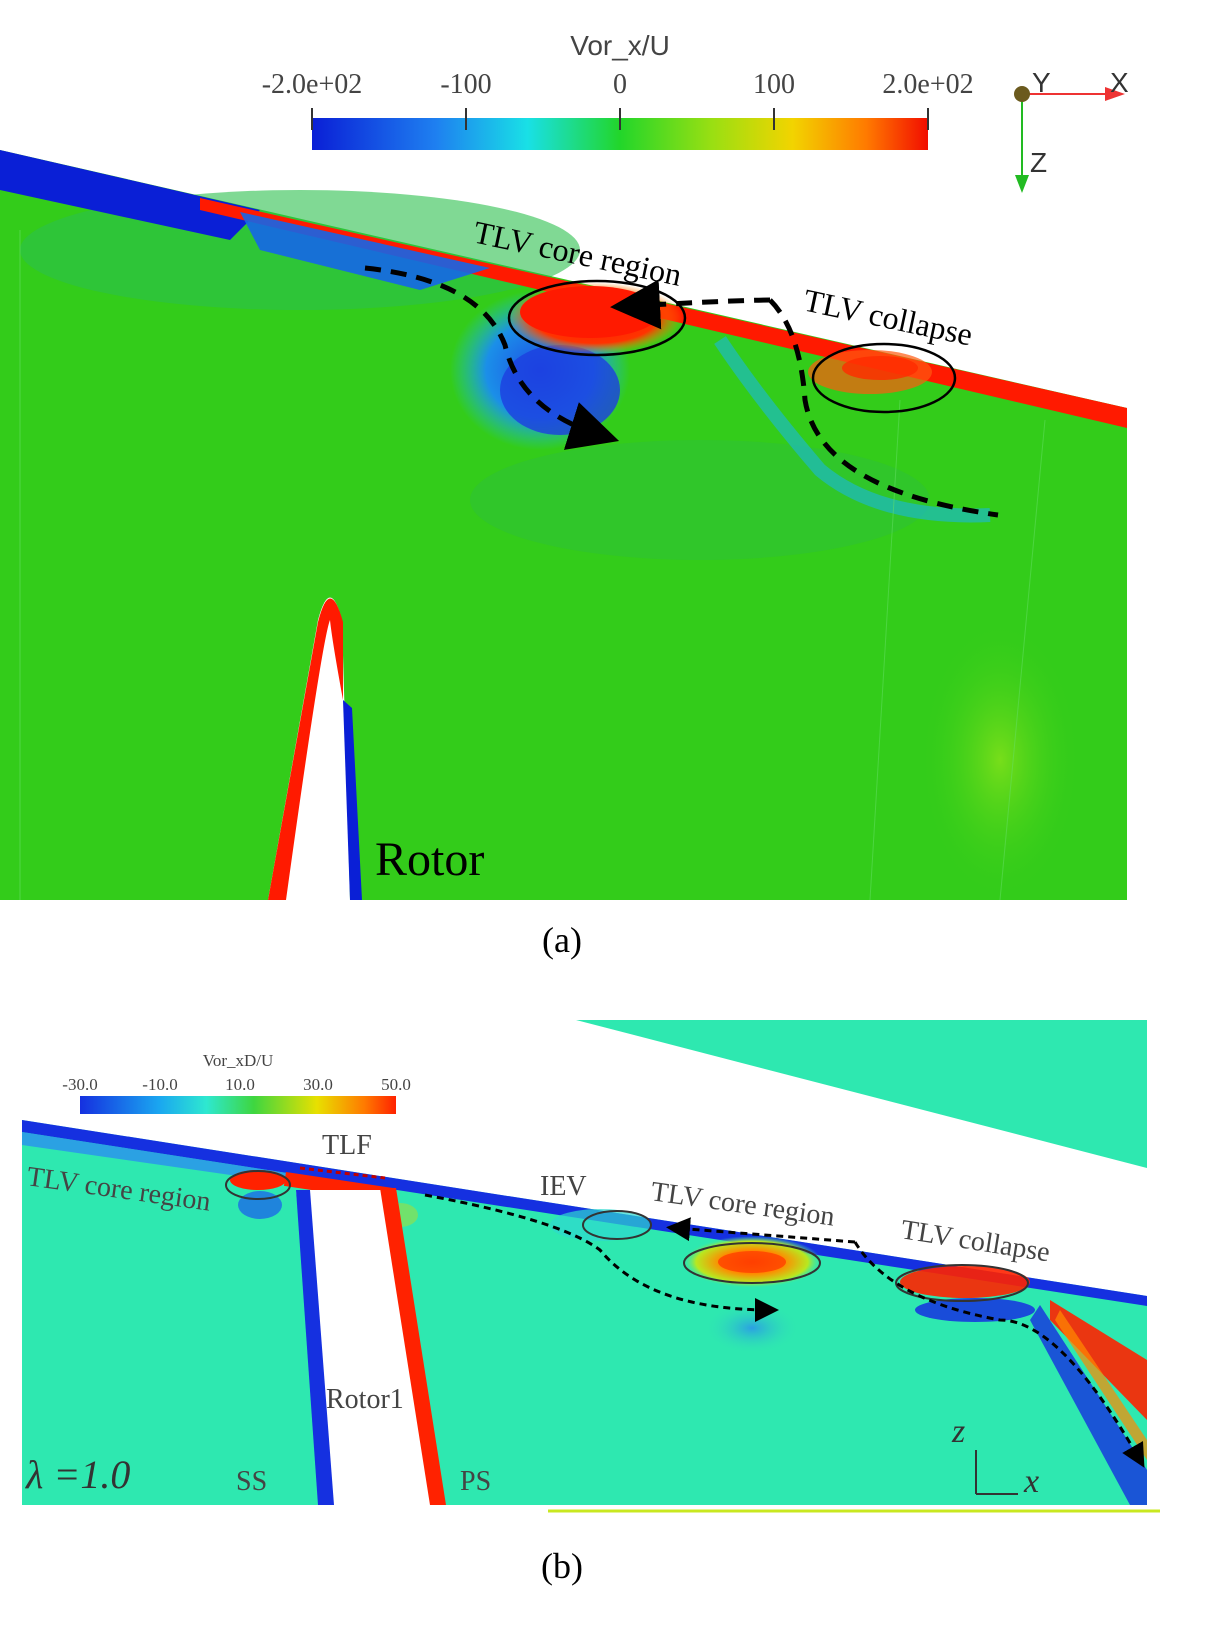  I want to click on label-rotor-b: Rotor1, so click(365, 1399).